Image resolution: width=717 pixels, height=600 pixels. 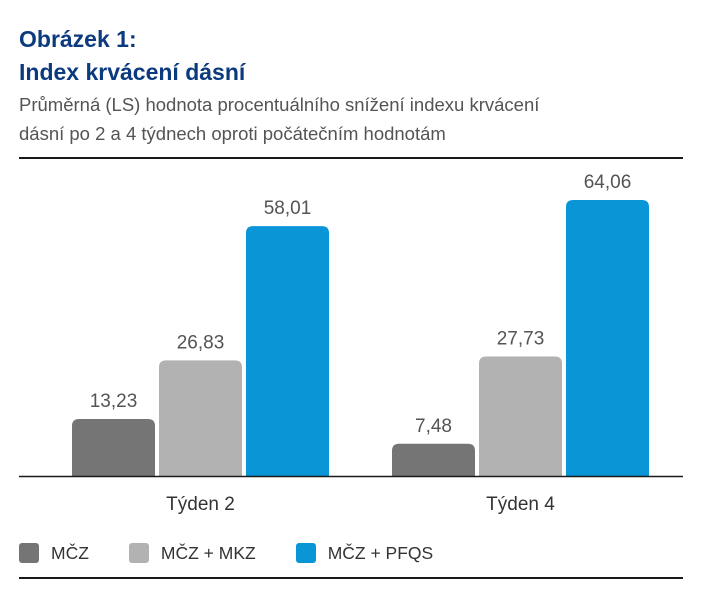 I want to click on legend-label-mcz-mkz: MČZ + MKZ, so click(x=208, y=552).